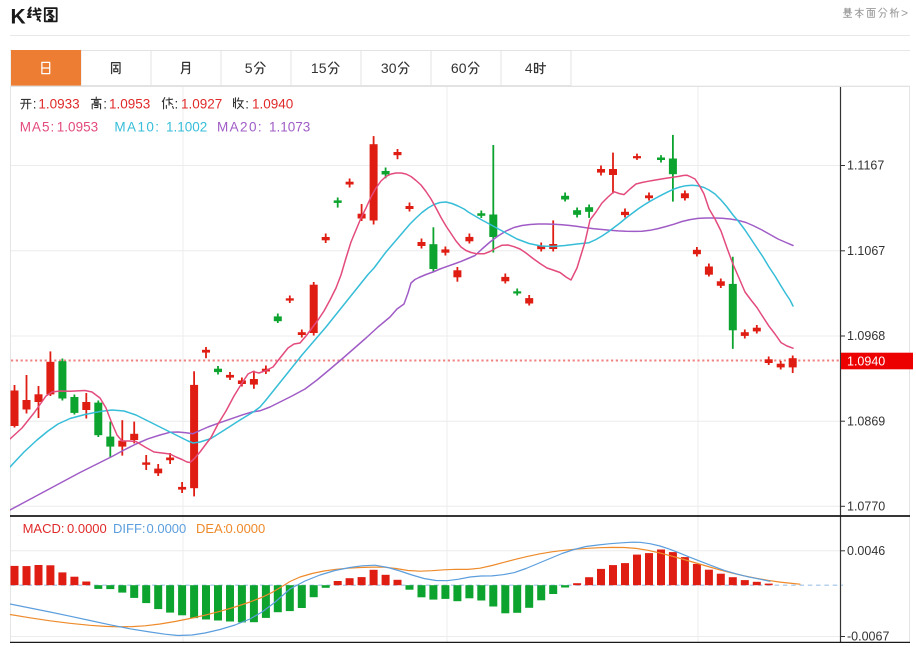  I want to click on svg-text: 1, so click(315, 68).